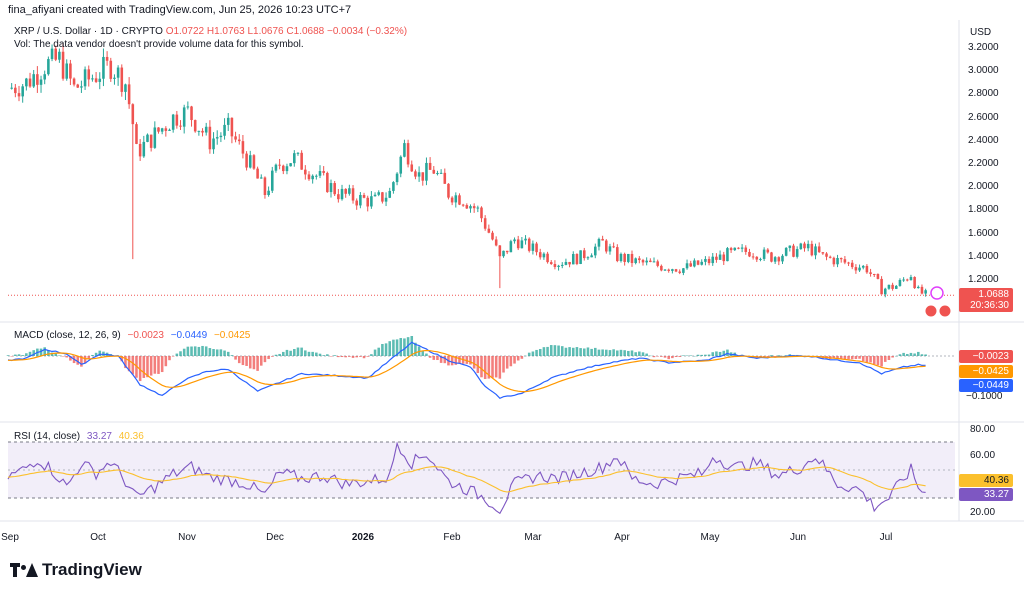 The width and height of the screenshot is (1024, 592). I want to click on time-axis-tick: Jun, so click(798, 537).